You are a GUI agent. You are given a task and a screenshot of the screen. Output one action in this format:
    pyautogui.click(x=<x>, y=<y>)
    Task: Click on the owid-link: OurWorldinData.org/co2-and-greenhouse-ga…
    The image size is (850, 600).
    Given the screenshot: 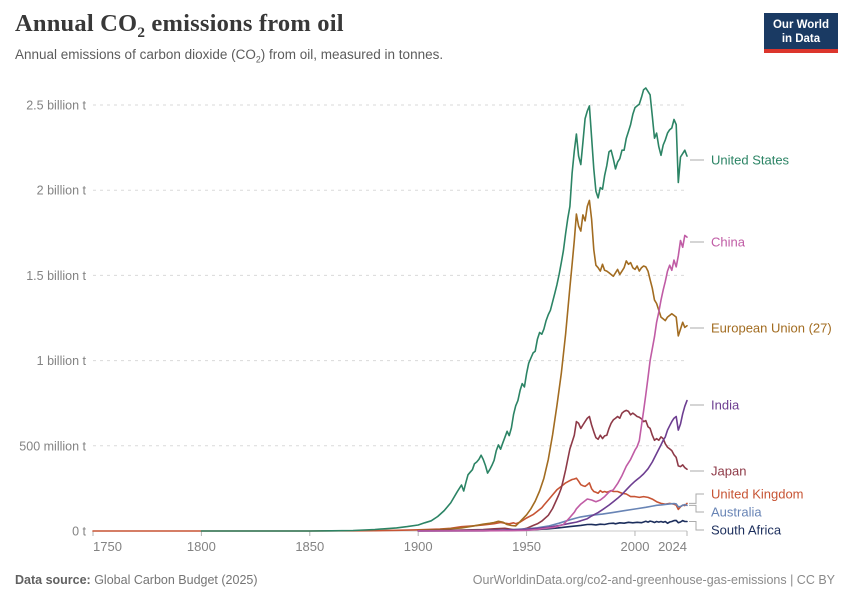 What is the action you would take?
    pyautogui.click(x=653, y=580)
    